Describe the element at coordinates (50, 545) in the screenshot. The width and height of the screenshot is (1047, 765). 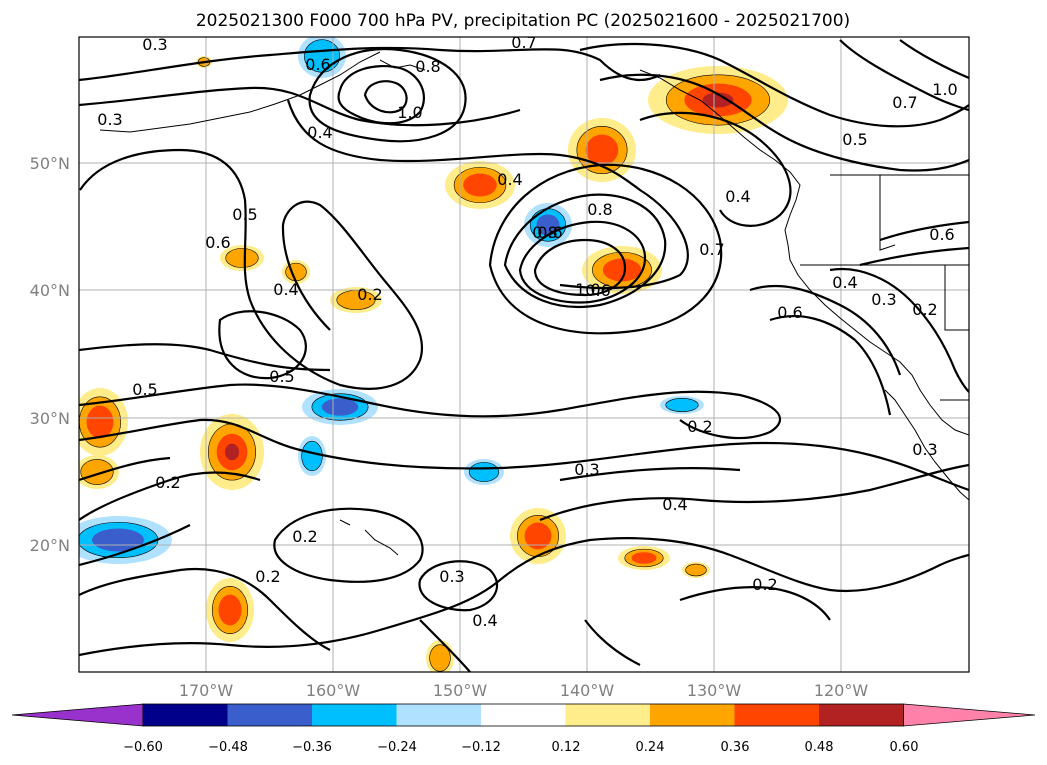
I see `lat-label: 20°N` at that location.